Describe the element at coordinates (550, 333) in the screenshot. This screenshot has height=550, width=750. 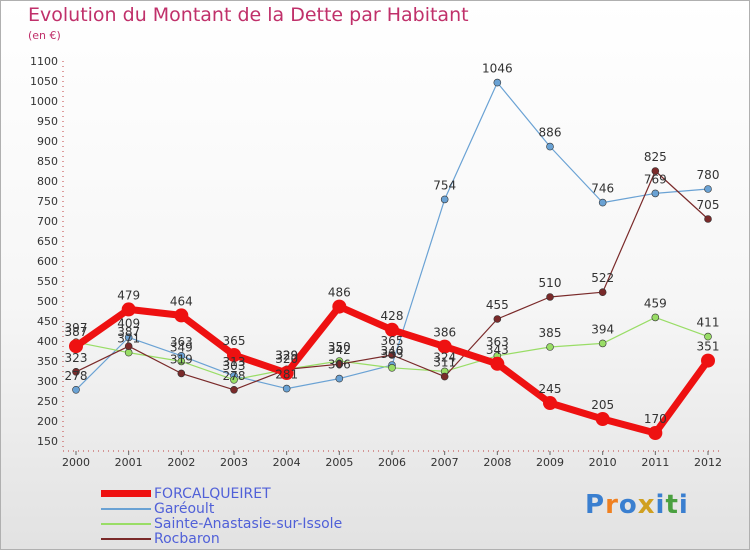
I see `data-label: 385` at that location.